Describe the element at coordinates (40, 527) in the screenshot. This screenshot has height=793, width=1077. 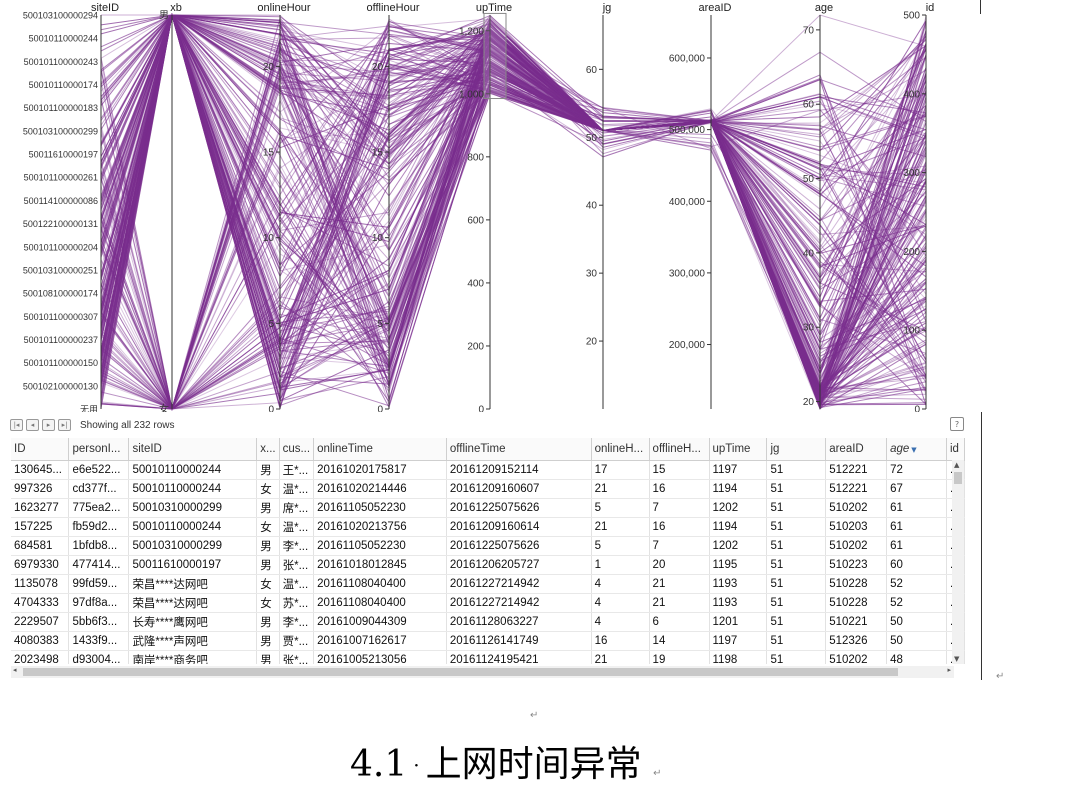
I see `table-cell: 157225` at that location.